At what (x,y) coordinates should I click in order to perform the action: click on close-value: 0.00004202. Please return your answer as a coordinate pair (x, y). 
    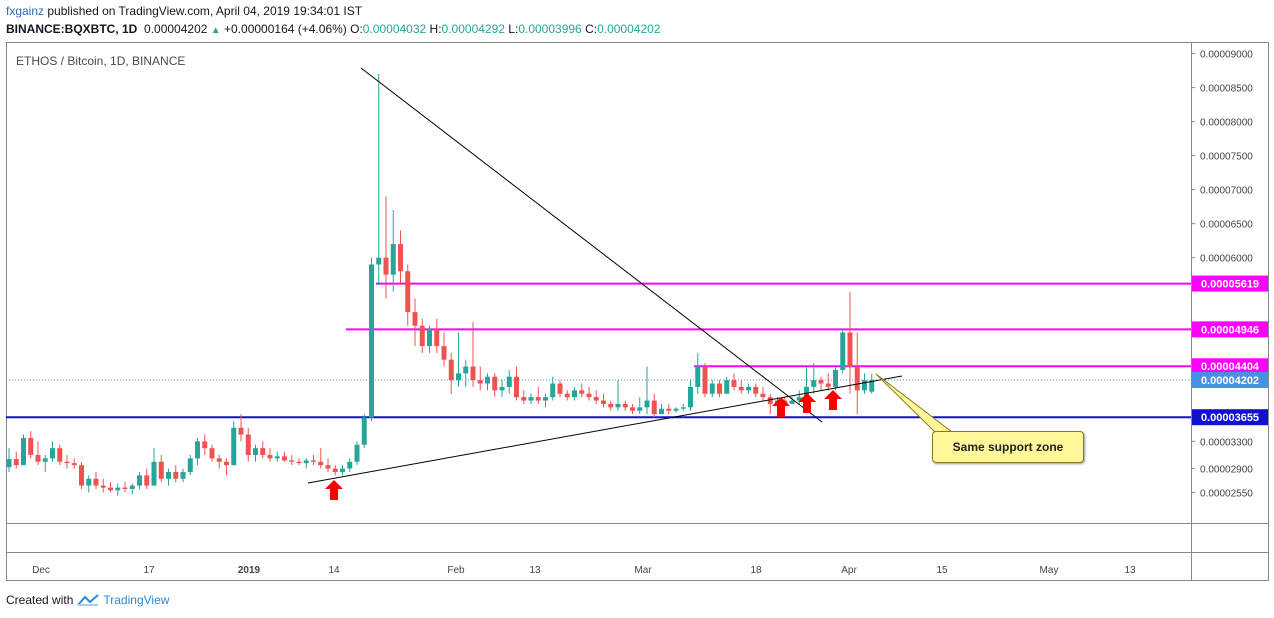
    Looking at the image, I should click on (629, 29).